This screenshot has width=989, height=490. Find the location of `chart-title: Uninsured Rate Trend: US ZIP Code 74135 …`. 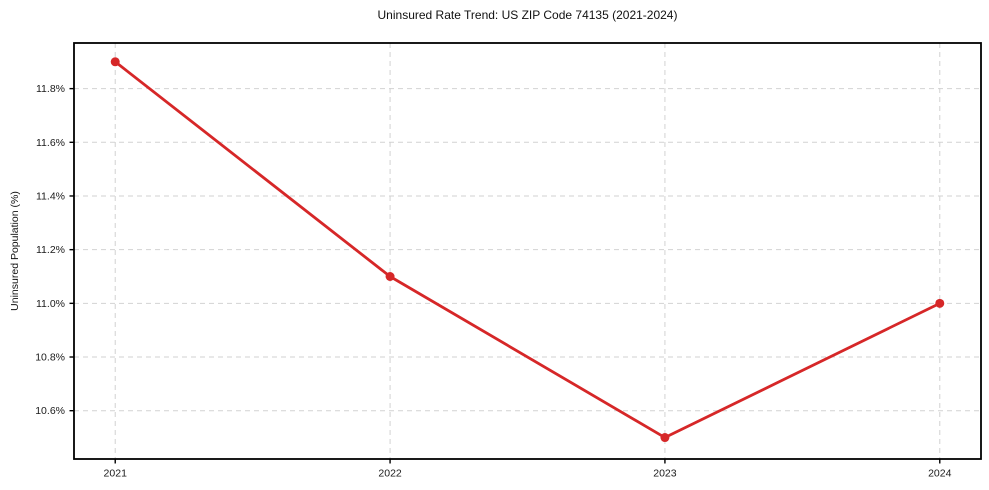

chart-title: Uninsured Rate Trend: US ZIP Code 74135 … is located at coordinates (527, 15).